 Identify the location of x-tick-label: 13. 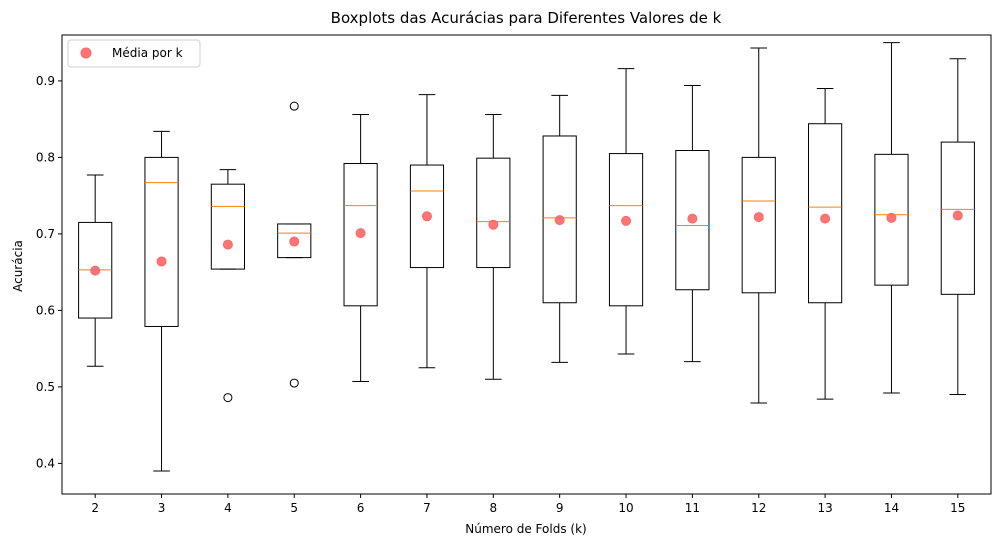
(824, 508).